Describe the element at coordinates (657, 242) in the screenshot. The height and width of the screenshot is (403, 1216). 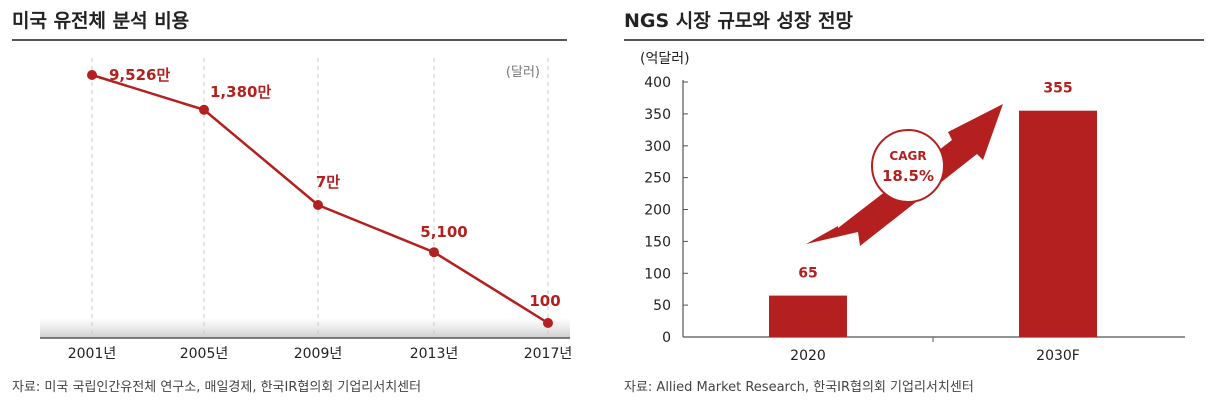
I see `y-tick-label: 150` at that location.